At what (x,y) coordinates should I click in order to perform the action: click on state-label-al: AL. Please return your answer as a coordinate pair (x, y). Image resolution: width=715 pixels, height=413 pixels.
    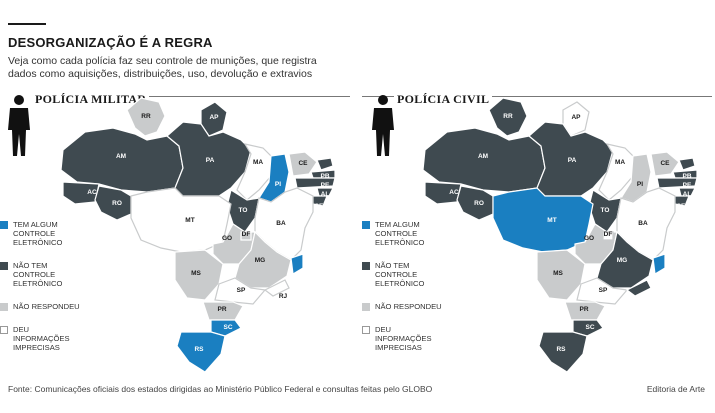
    Looking at the image, I should click on (687, 194).